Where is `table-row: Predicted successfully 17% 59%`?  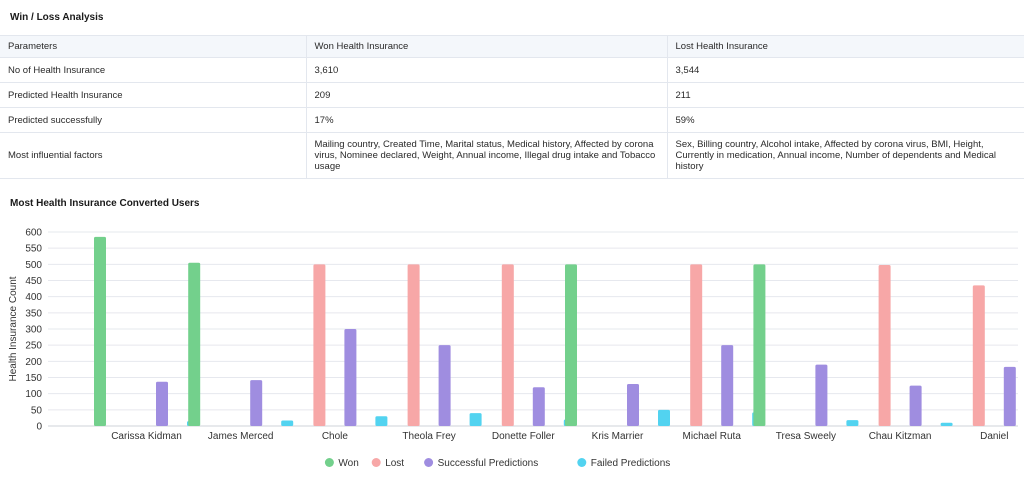 table-row: Predicted successfully 17% 59% is located at coordinates (512, 120).